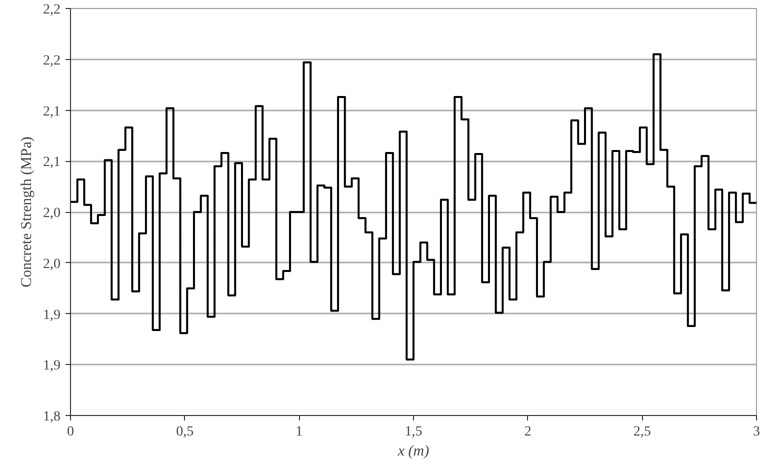 The image size is (776, 468). What do you see at coordinates (528, 432) in the screenshot?
I see `x-tick-label: 2` at bounding box center [528, 432].